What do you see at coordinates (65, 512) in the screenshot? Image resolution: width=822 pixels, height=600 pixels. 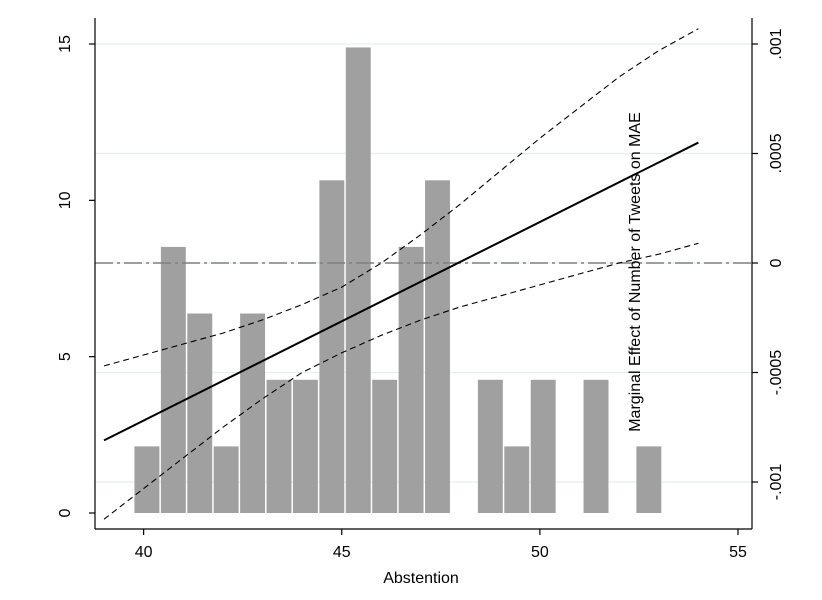 I see `left-y-tick-label-0: 0` at bounding box center [65, 512].